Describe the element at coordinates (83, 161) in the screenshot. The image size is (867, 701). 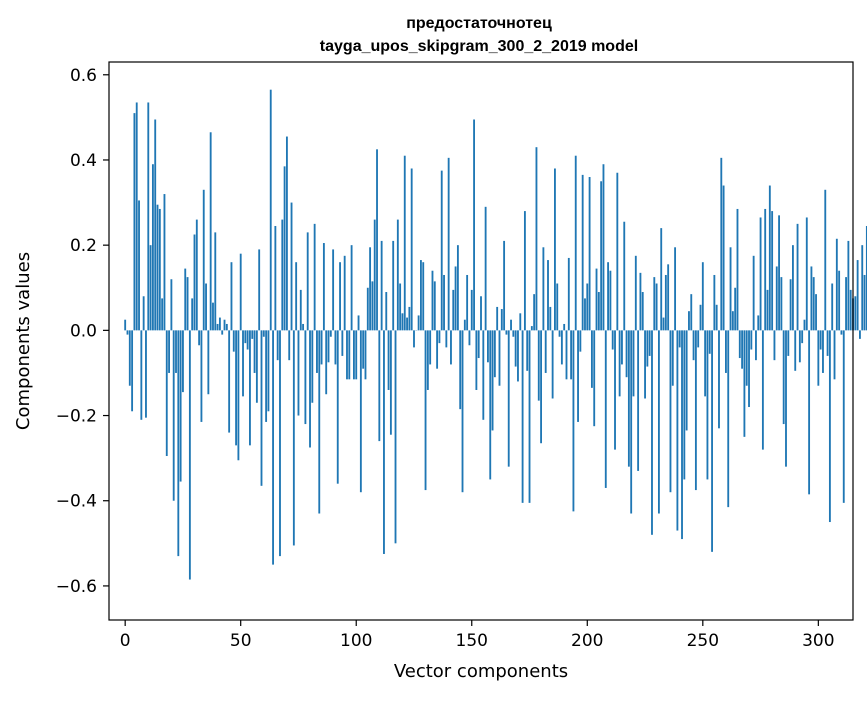
I see `y-tick-label: 0.4` at that location.